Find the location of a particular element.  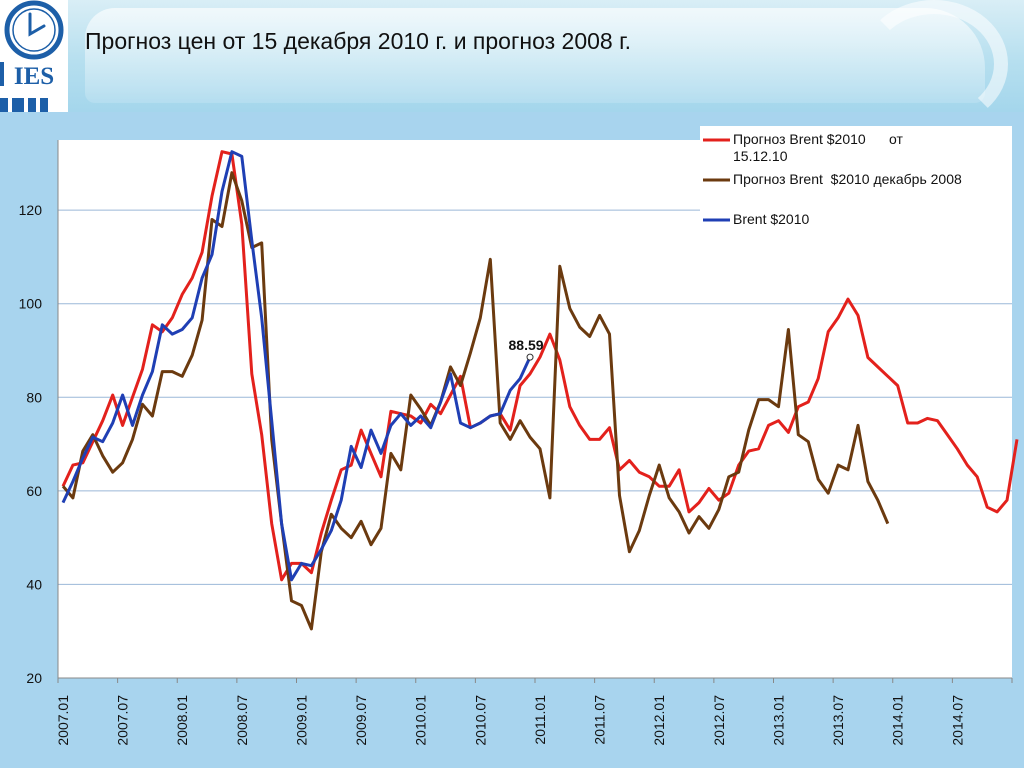

header-arc-decoration is located at coordinates (934, 56).